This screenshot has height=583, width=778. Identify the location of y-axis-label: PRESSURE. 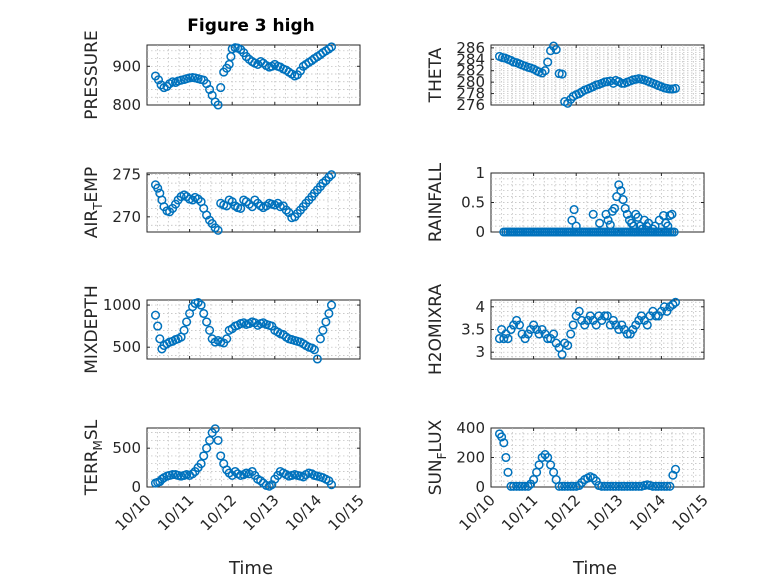
(92, 74).